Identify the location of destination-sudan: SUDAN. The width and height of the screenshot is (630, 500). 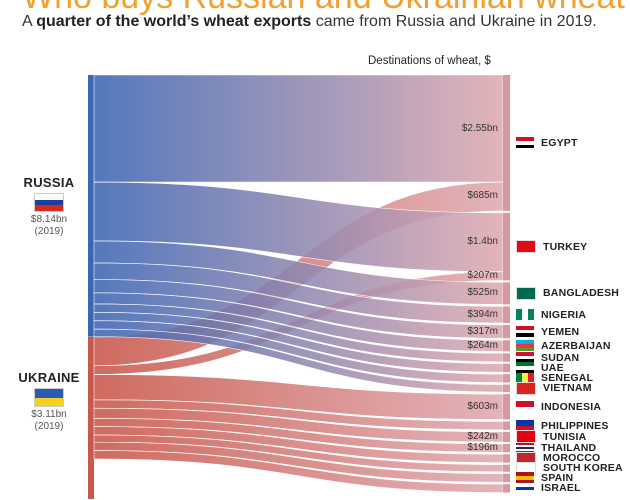
(547, 358).